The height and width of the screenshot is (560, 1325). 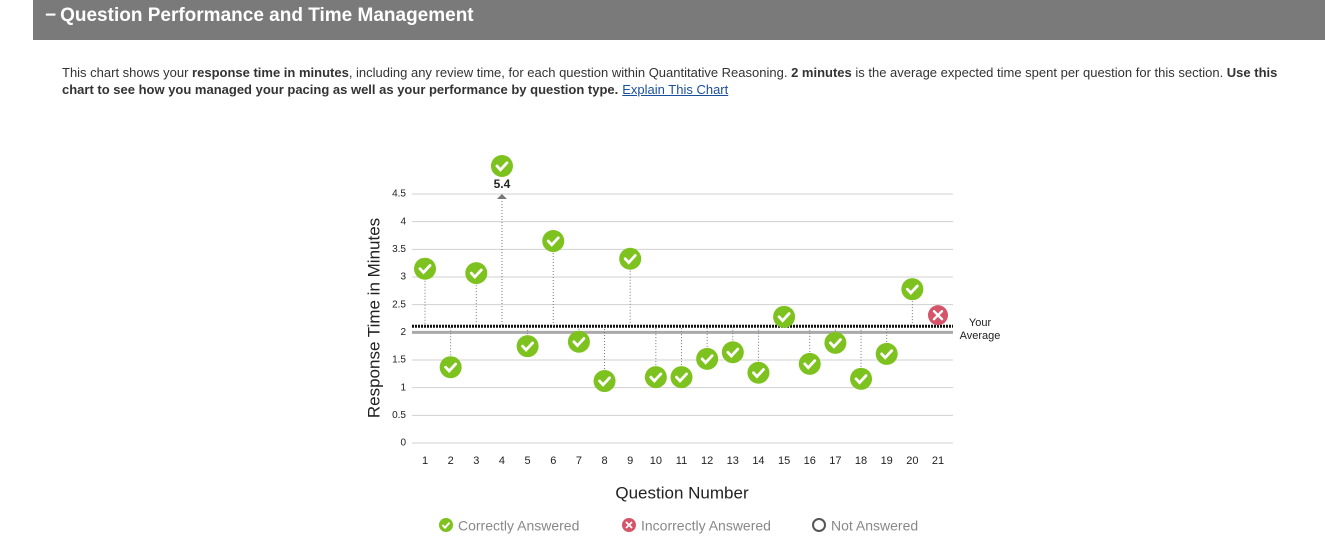 I want to click on y-axis-label: Response Time in Minutes, so click(x=373, y=318).